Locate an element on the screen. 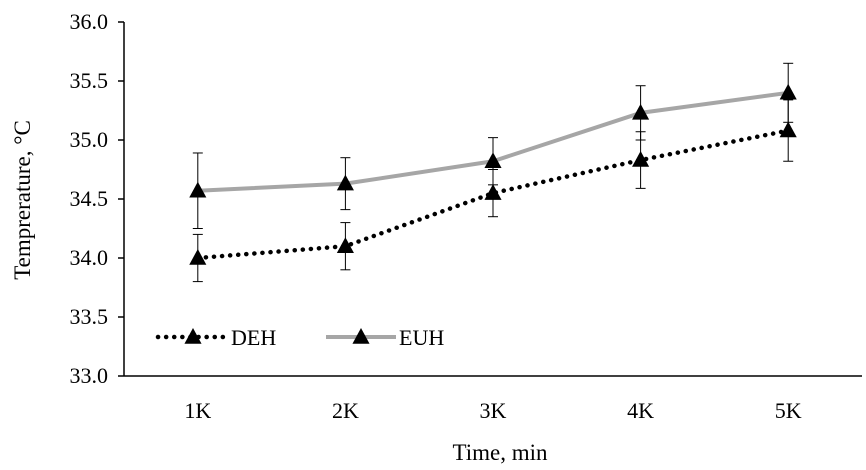  legend: DEH EUH is located at coordinates (299, 337).